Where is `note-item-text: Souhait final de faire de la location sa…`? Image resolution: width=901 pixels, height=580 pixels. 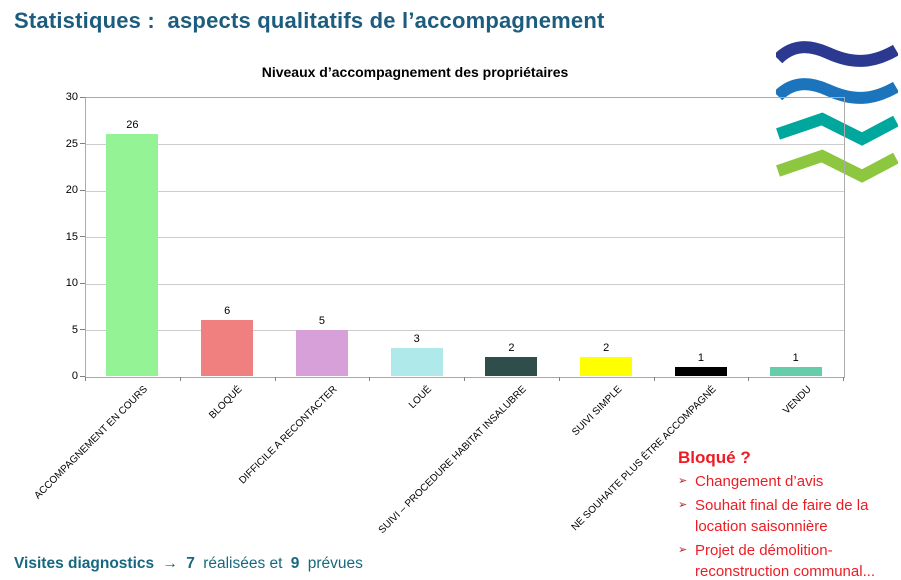 note-item-text: Souhait final de faire de la location sa… is located at coordinates (782, 516).